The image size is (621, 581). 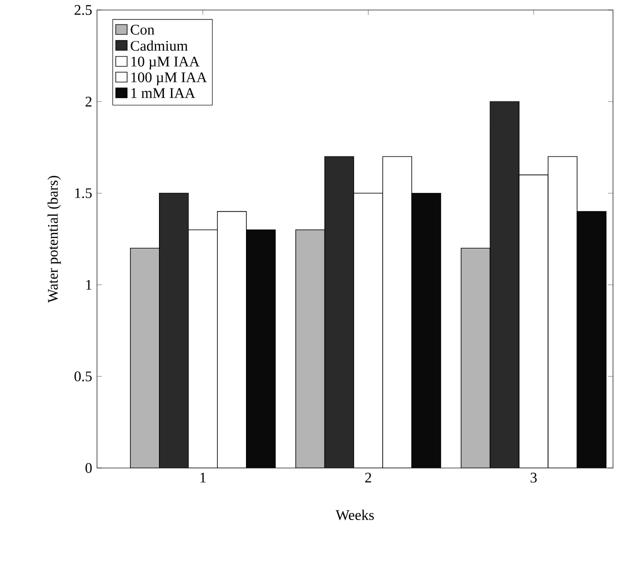 I want to click on y-tick-label: 2, so click(x=89, y=101).